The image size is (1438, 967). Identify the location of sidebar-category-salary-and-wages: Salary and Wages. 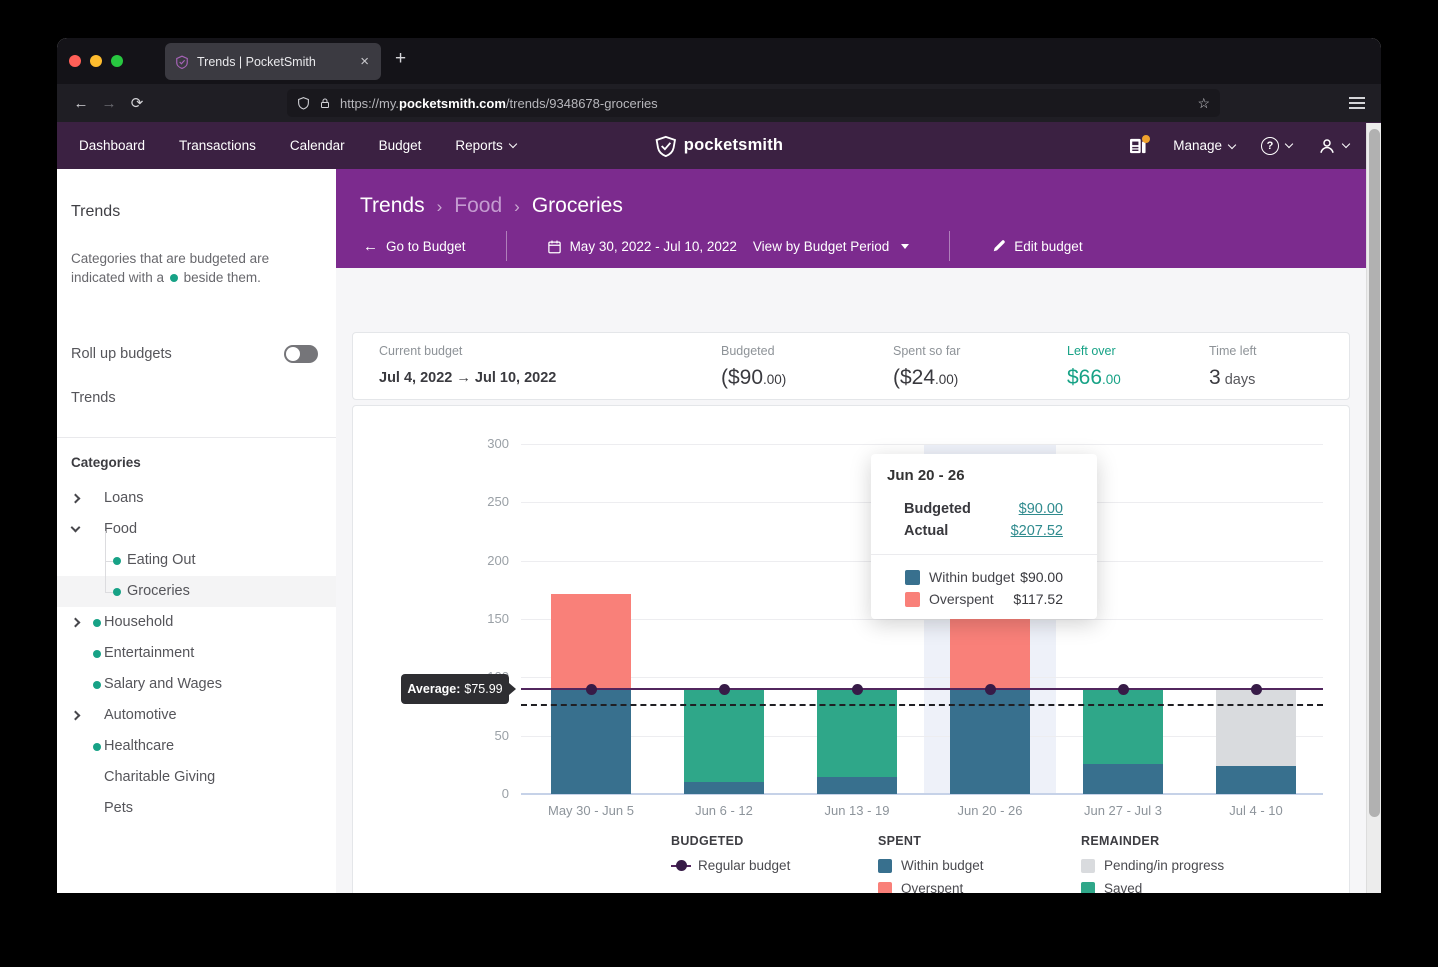
(196, 684).